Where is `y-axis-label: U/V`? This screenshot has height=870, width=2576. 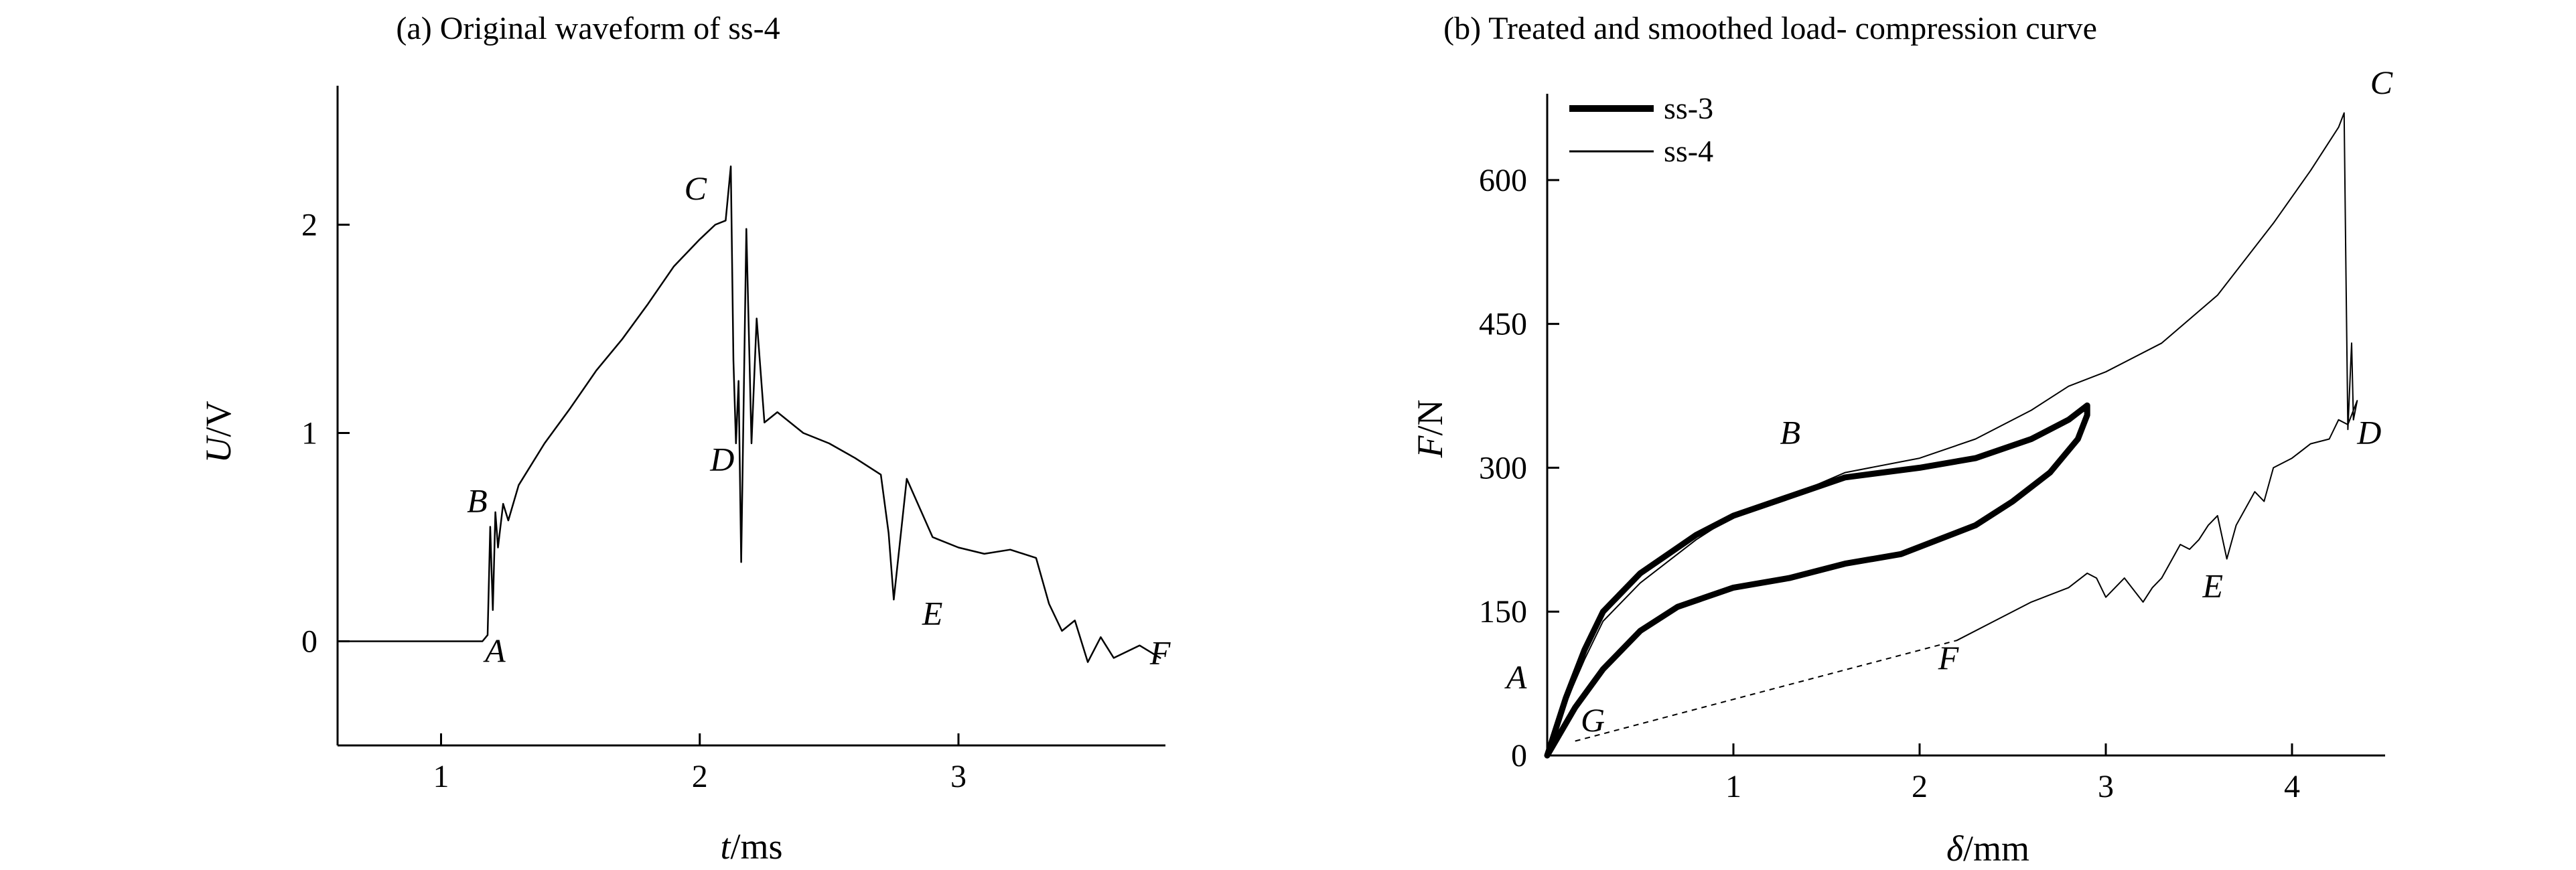 y-axis-label: U/V is located at coordinates (218, 432).